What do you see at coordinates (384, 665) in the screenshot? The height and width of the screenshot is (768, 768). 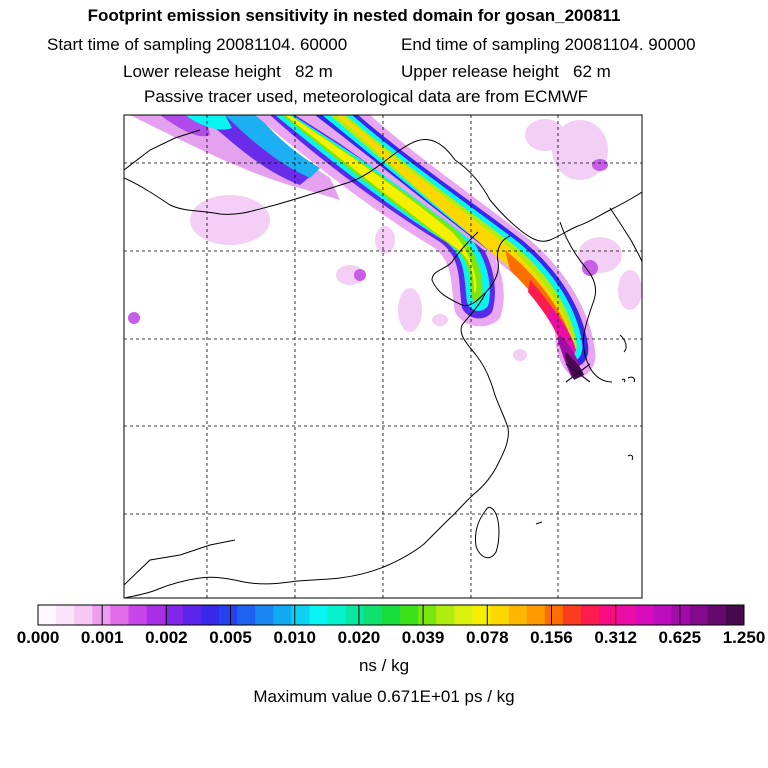 I see `colorbar-units: ns / kg` at bounding box center [384, 665].